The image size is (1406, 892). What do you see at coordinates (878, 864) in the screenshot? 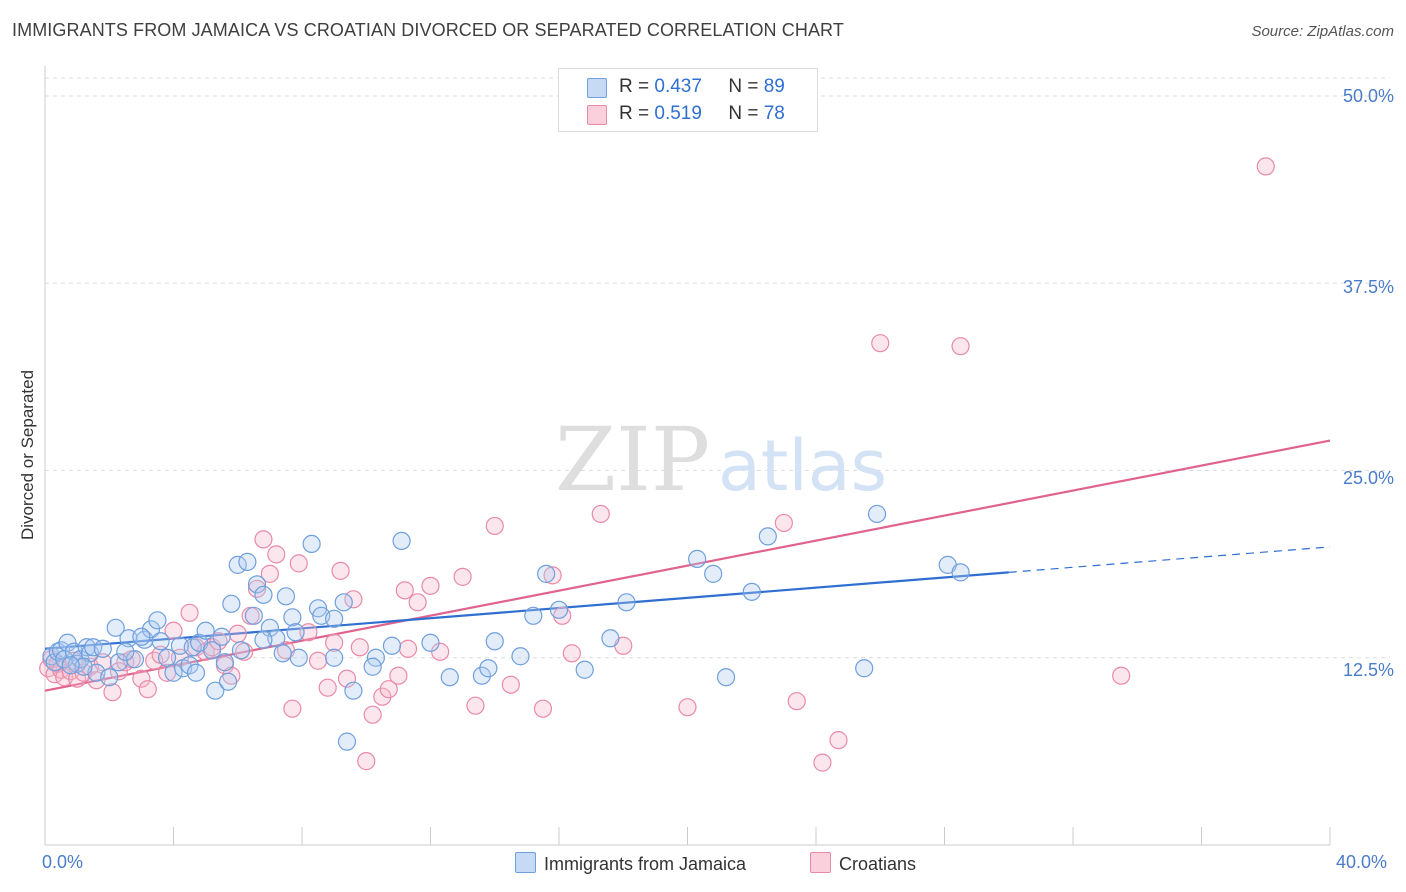
I see `legend-label: Croatians` at bounding box center [878, 864].